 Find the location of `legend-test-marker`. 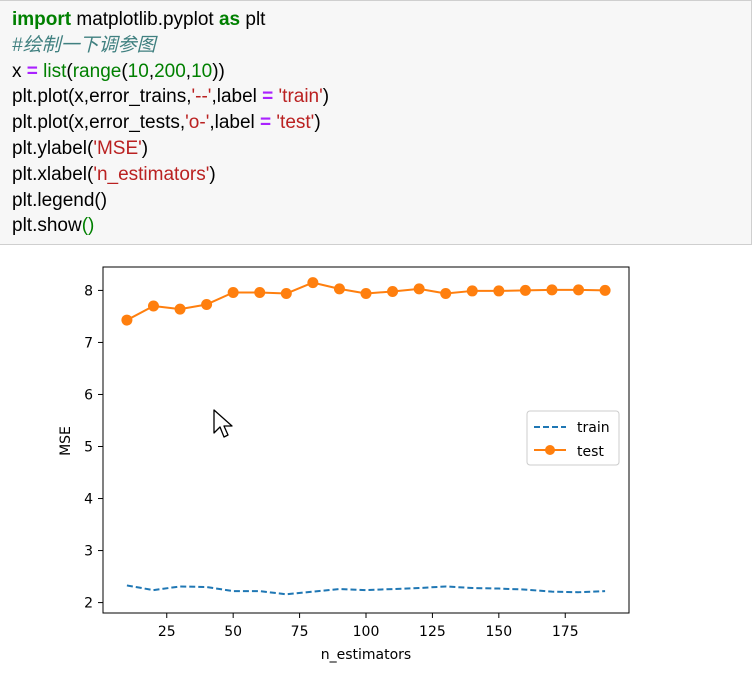

legend-test-marker is located at coordinates (550, 450).